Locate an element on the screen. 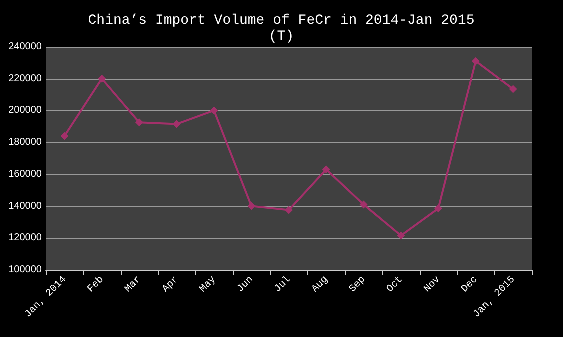 Image resolution: width=563 pixels, height=337 pixels. x-tick-label: Dec is located at coordinates (469, 284).